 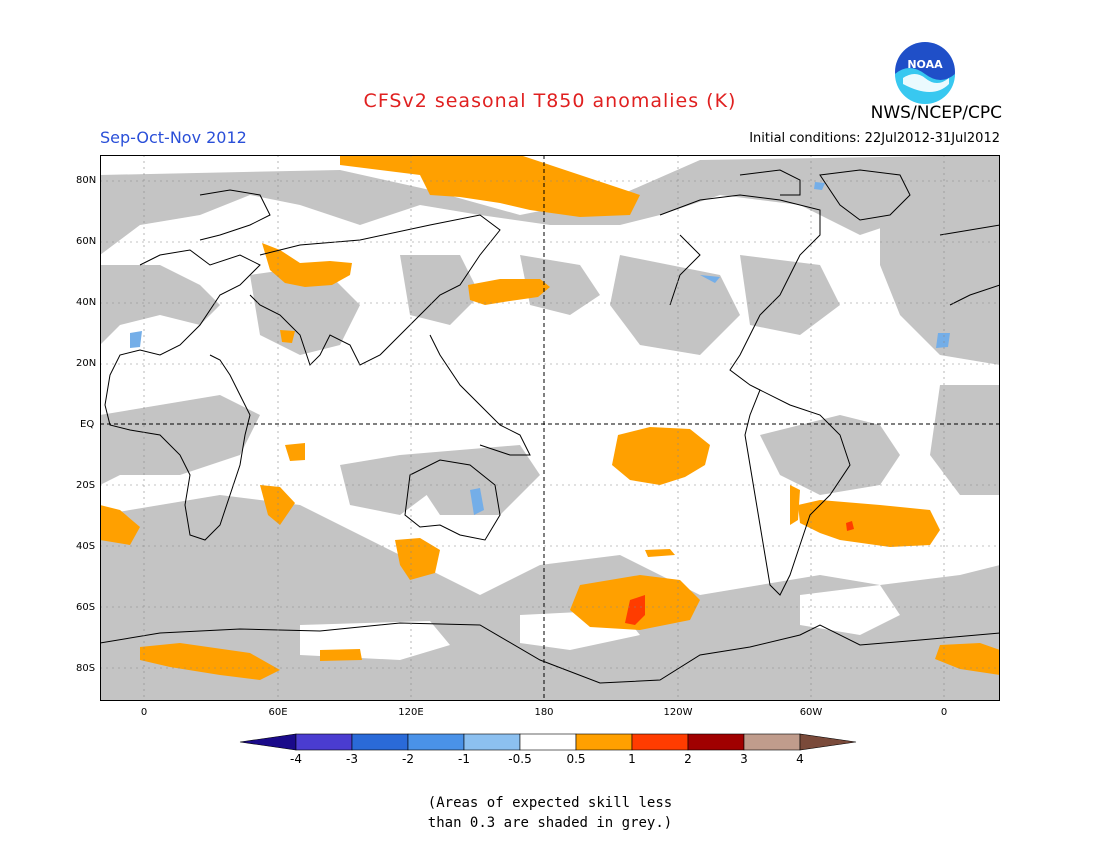 I want to click on colorbar-label: 4, so click(x=800, y=759).